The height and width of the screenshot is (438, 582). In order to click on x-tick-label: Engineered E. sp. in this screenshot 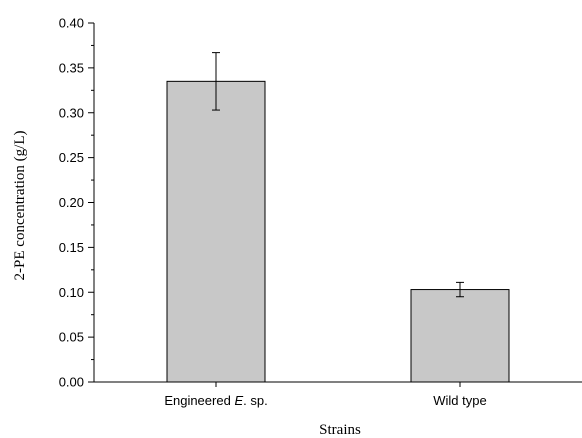, I will do `click(215, 400)`.